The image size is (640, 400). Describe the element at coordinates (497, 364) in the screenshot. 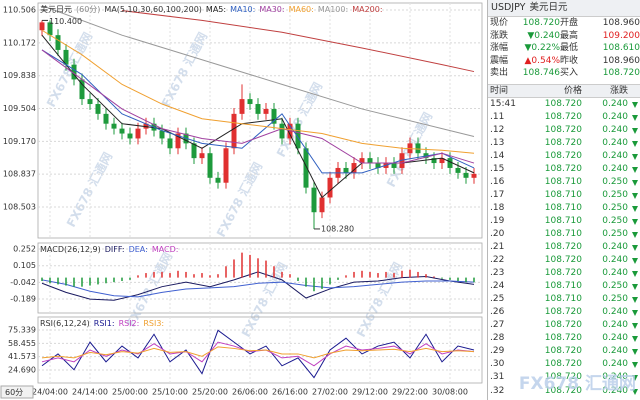

I see `trade-time: .30` at that location.